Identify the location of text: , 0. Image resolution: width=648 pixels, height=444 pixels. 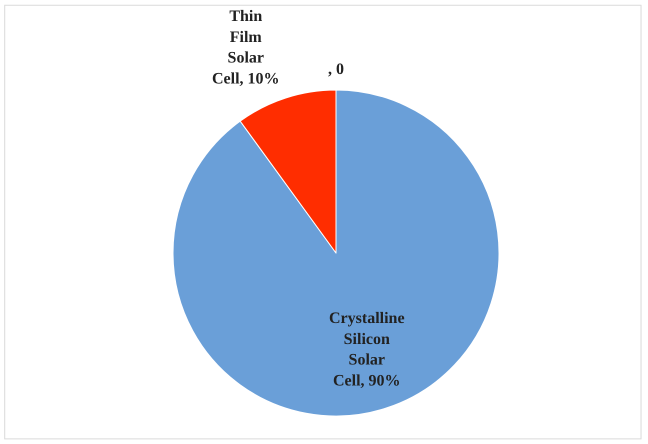
(336, 69).